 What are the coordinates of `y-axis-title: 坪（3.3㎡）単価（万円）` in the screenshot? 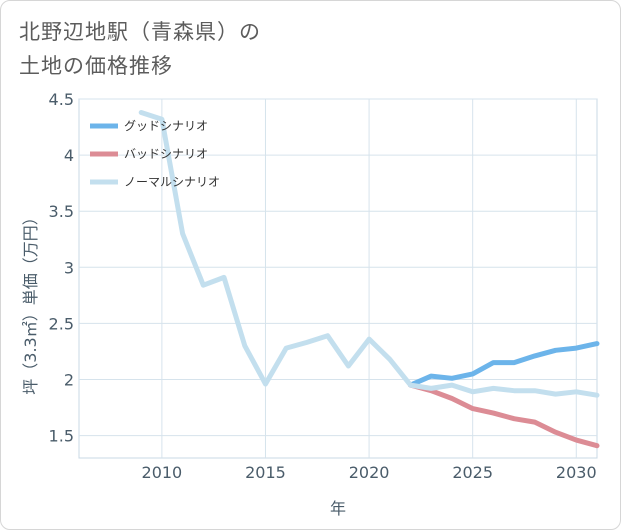 It's located at (30, 301).